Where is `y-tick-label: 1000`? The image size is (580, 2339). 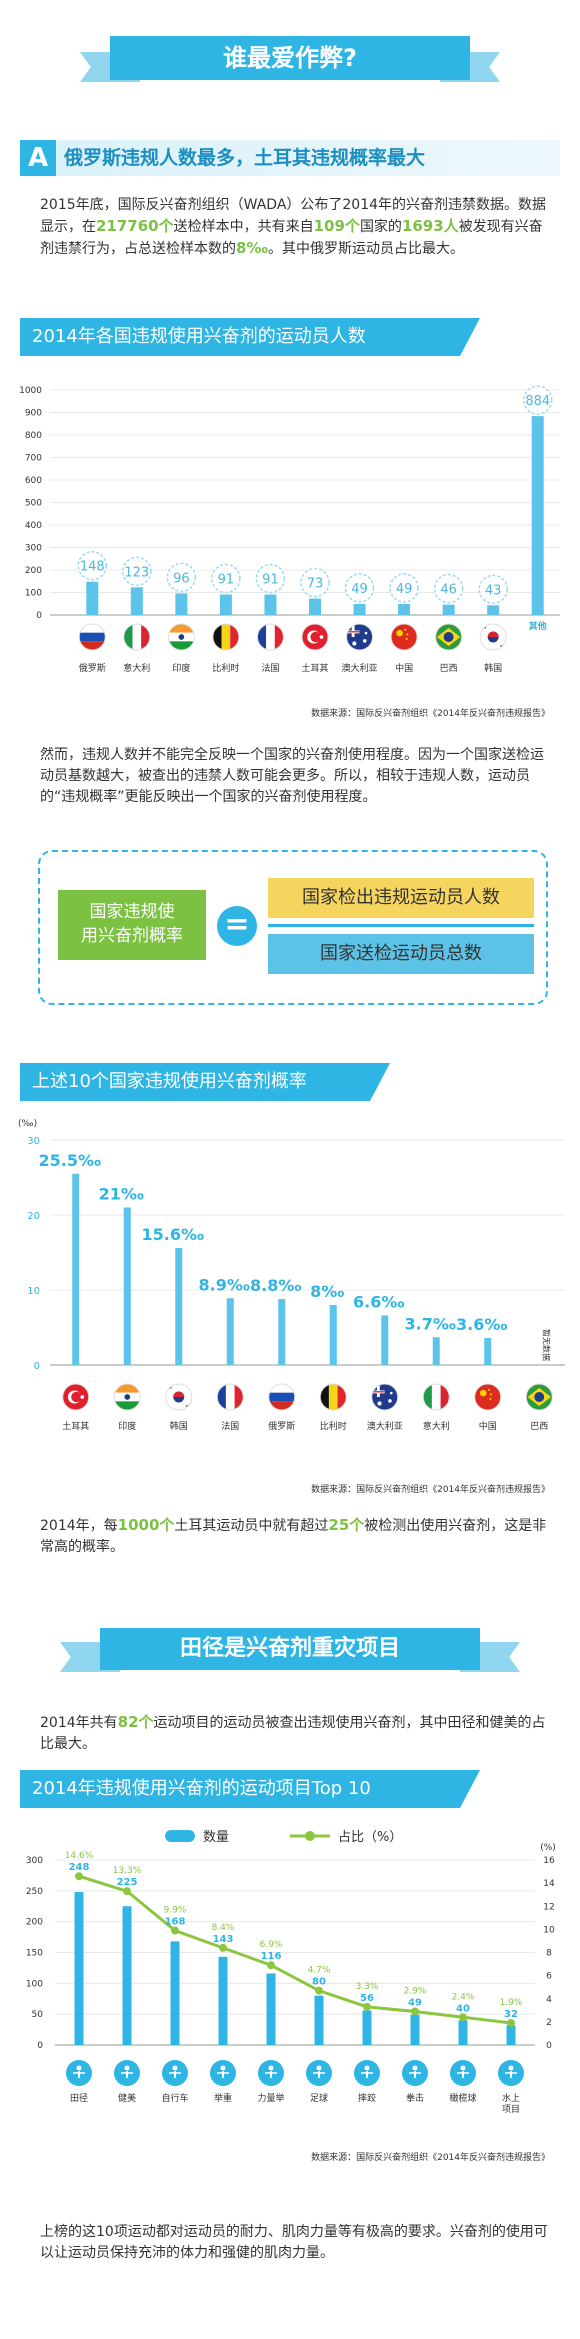
y-tick-label: 1000 is located at coordinates (30, 391).